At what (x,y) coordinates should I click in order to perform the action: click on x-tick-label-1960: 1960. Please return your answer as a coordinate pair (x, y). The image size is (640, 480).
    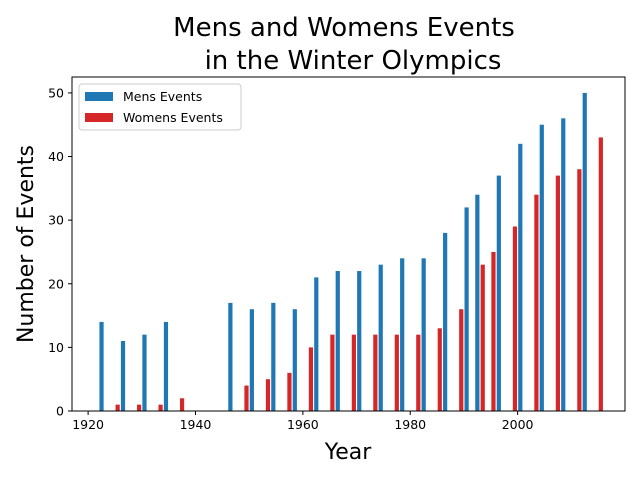
    Looking at the image, I should click on (303, 424).